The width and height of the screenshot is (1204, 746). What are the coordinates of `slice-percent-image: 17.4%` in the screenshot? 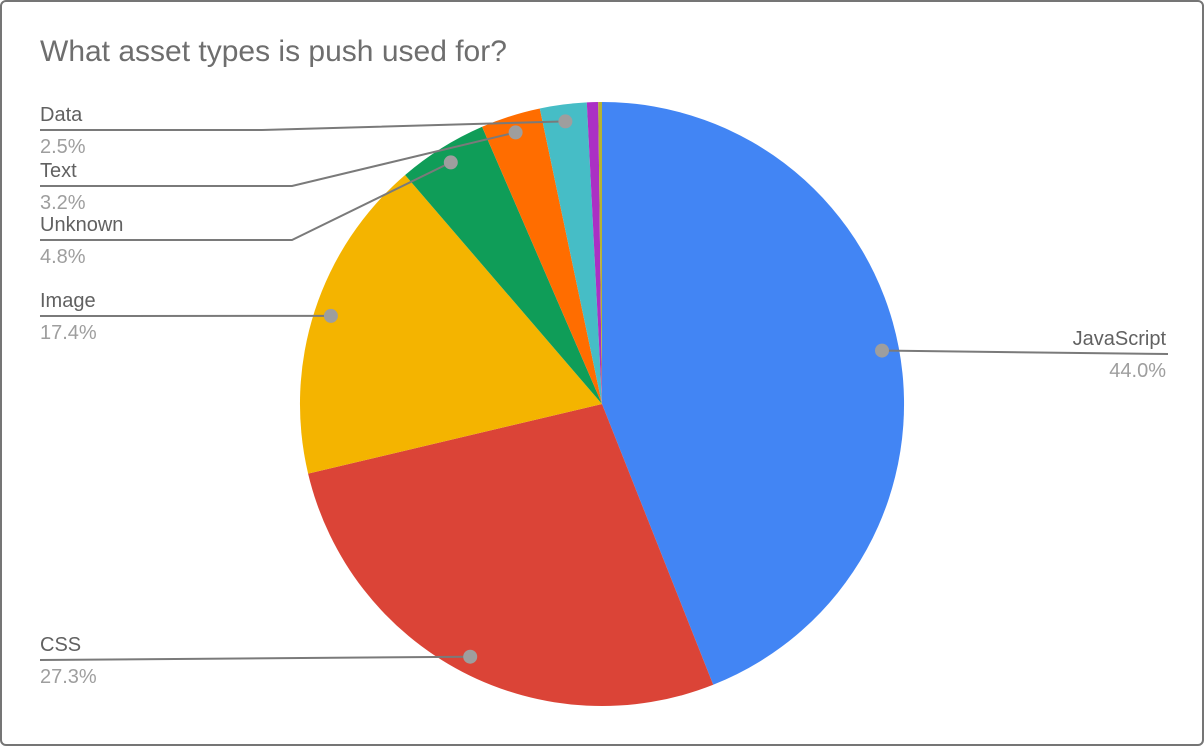 It's located at (68, 333).